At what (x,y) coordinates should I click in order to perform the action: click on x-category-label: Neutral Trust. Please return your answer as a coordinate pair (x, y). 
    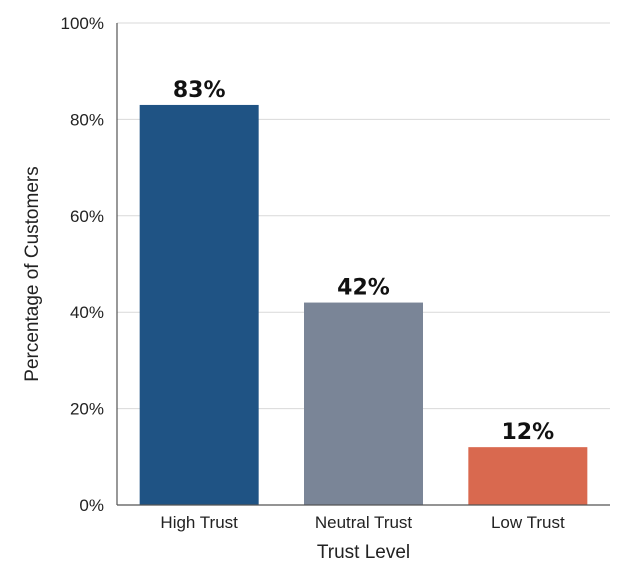
    Looking at the image, I should click on (364, 522).